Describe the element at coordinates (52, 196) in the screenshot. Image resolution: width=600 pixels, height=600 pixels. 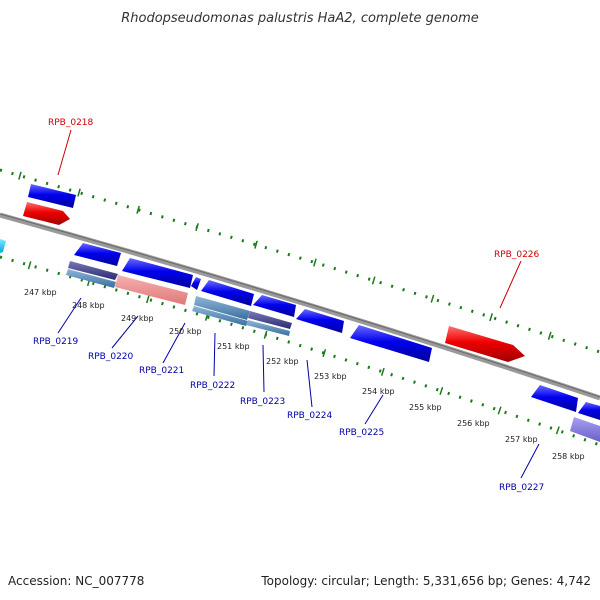
I see `gene-arrow-forward` at that location.